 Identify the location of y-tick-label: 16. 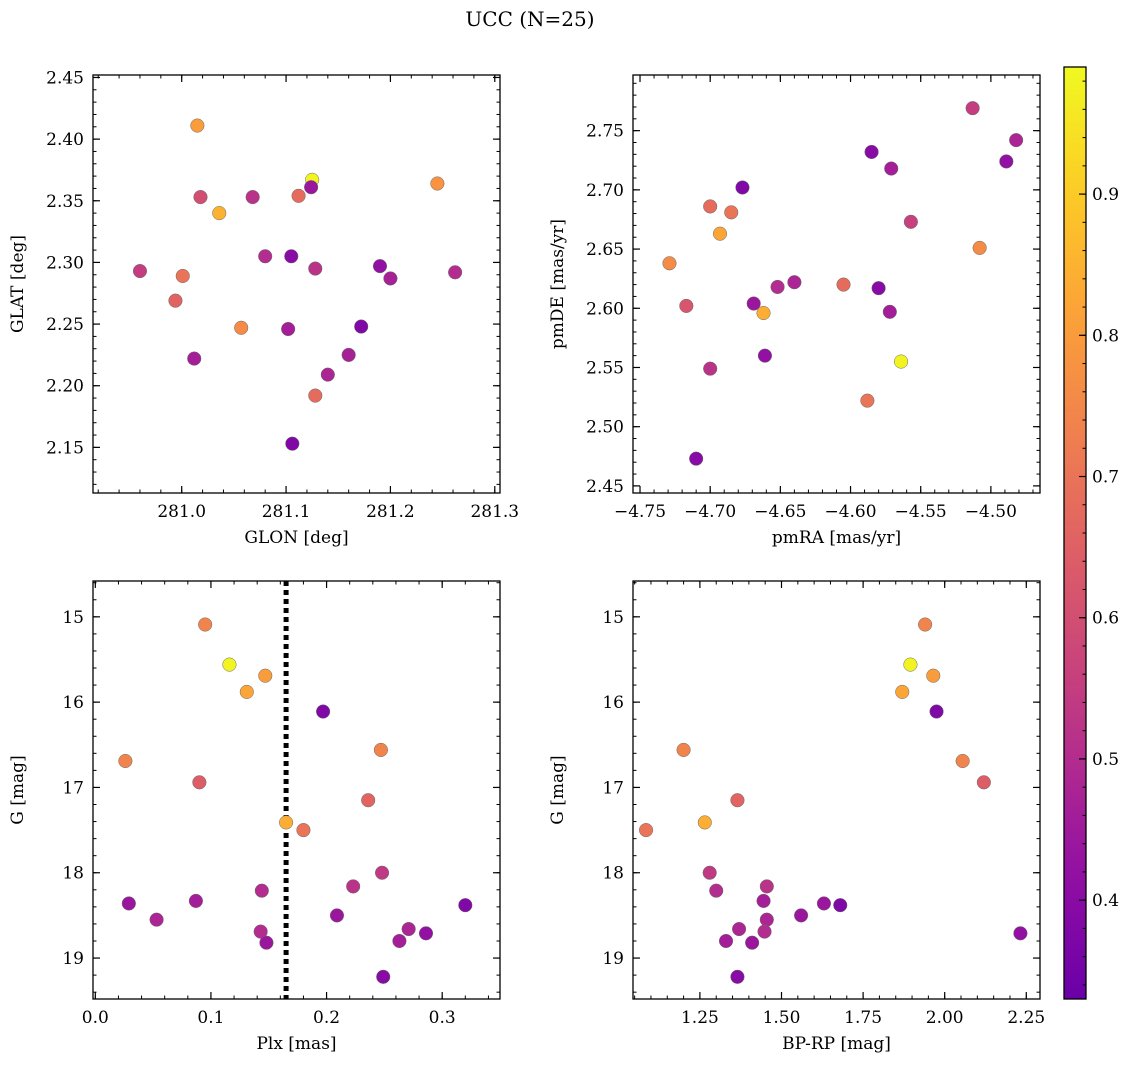
(73, 703).